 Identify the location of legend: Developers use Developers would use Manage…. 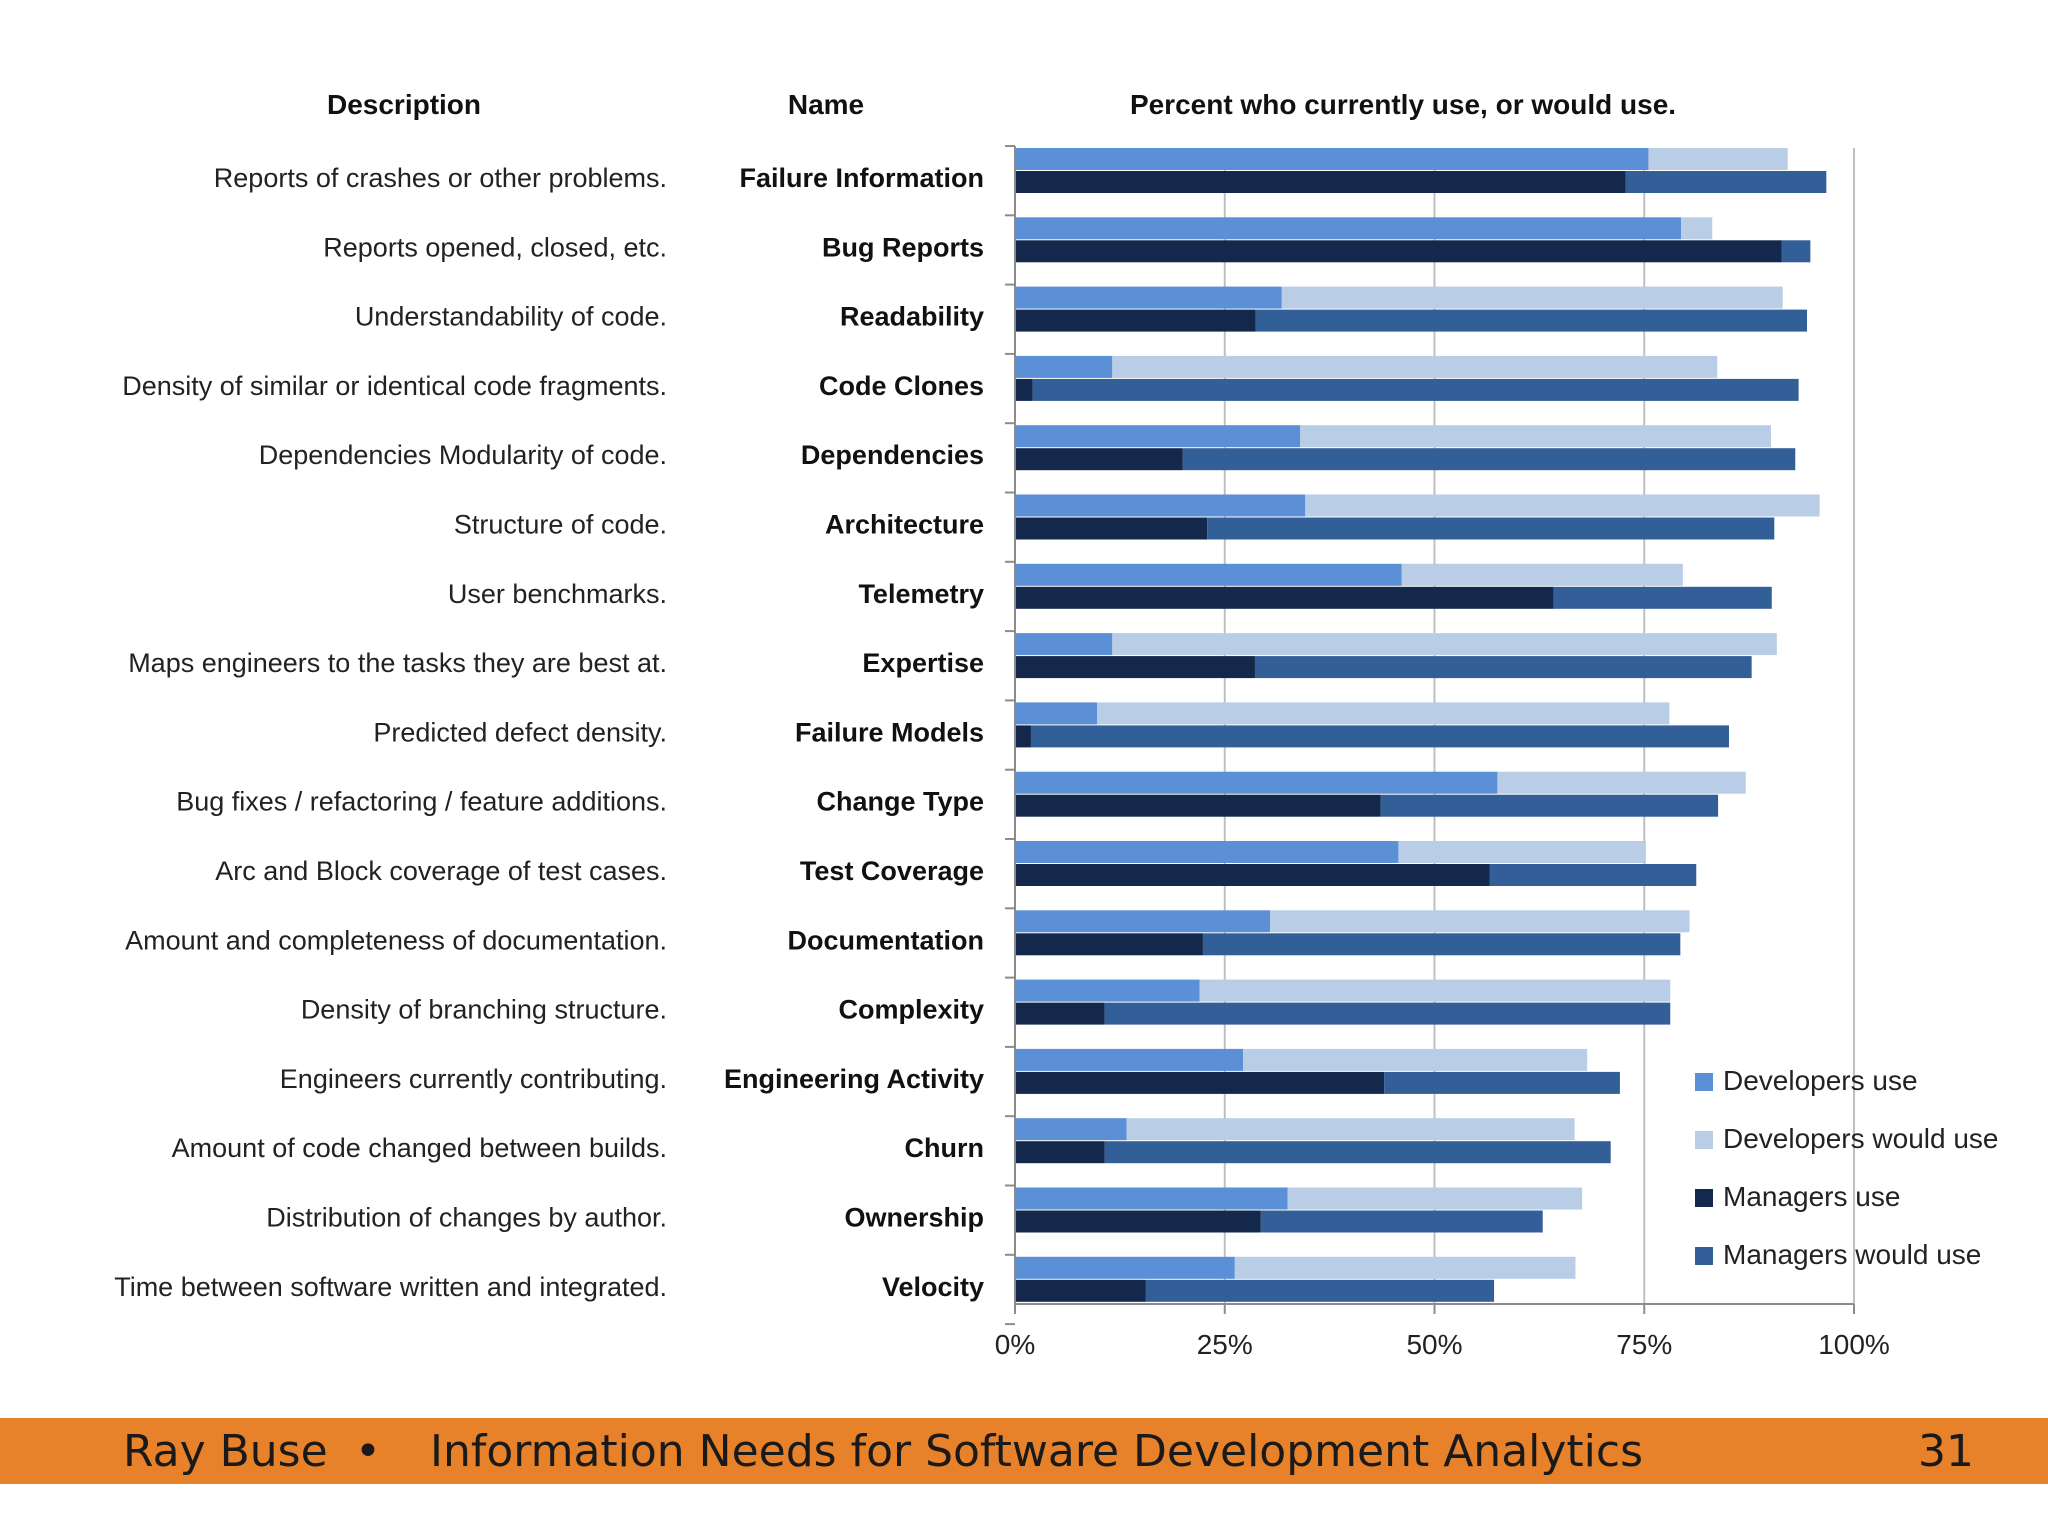
(1847, 1167).